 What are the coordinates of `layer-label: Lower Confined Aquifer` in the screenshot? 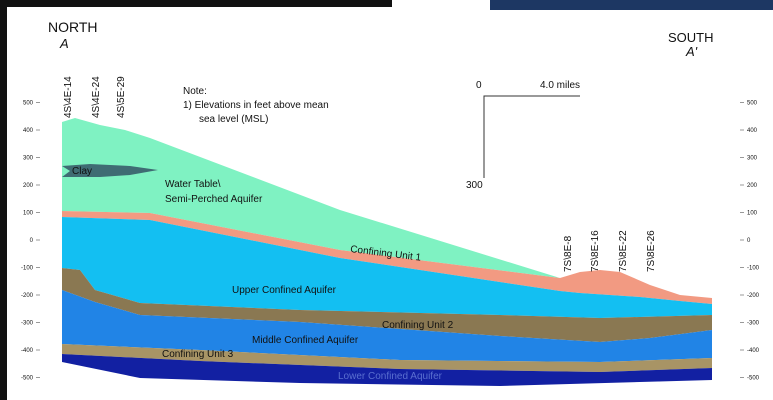 It's located at (390, 376).